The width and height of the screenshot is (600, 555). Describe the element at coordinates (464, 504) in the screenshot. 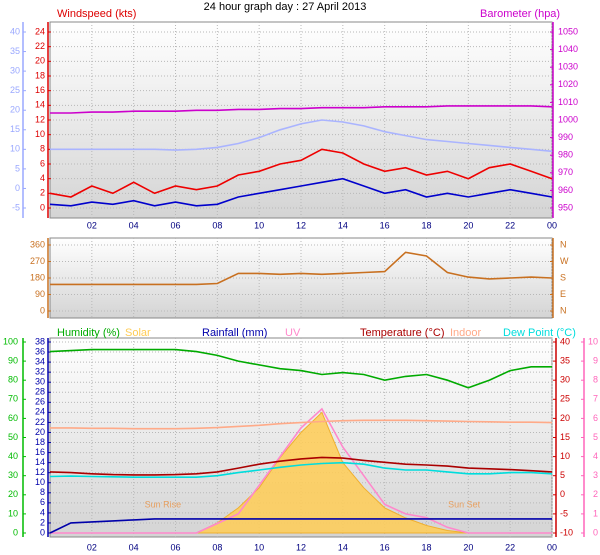

I see `annotation: Sun Set` at that location.